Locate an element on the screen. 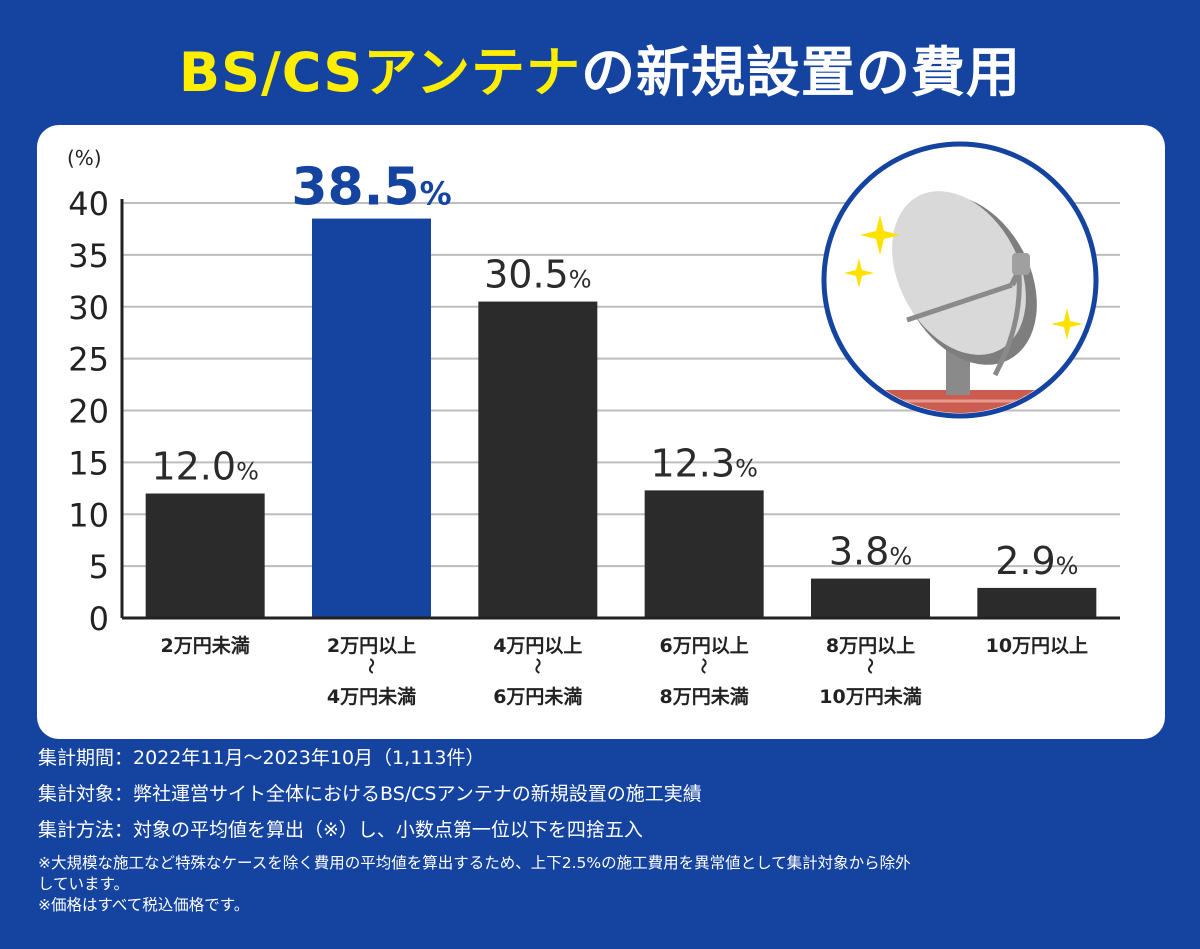 The height and width of the screenshot is (949, 1200). x-tick-label: 4万円以上 is located at coordinates (537, 646).